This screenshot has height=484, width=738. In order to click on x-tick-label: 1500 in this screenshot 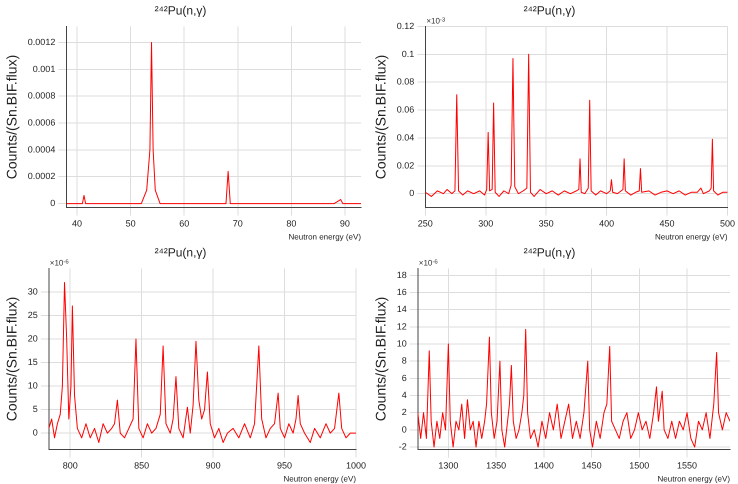, I will do `click(639, 465)`.